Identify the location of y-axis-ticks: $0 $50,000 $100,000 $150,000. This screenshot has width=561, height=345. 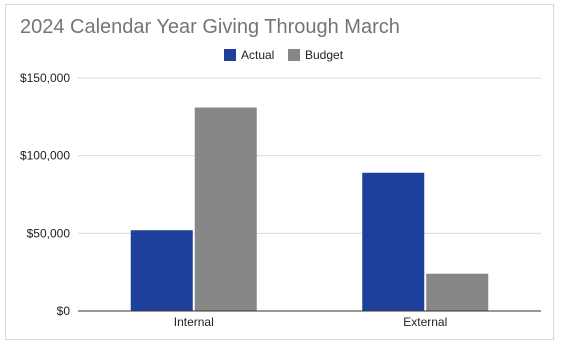
(45, 194).